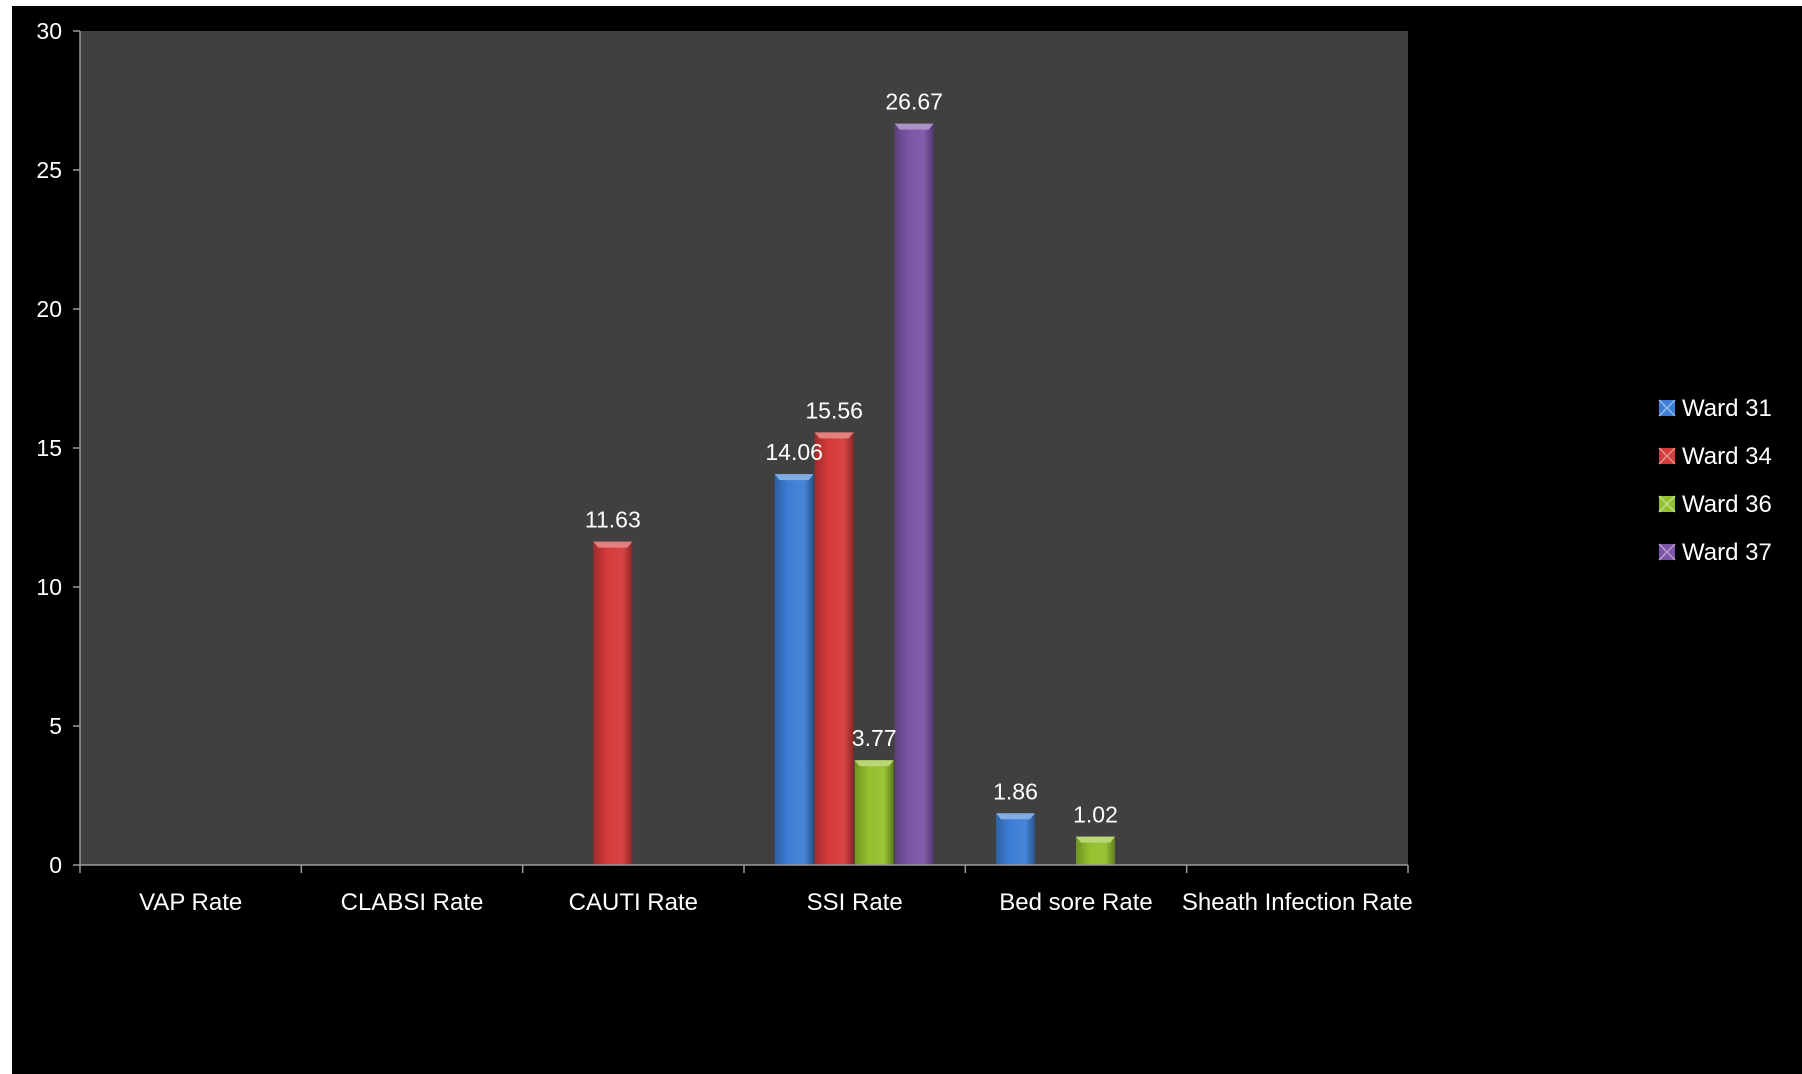  What do you see at coordinates (55, 865) in the screenshot?
I see `y-tick-label: 0` at bounding box center [55, 865].